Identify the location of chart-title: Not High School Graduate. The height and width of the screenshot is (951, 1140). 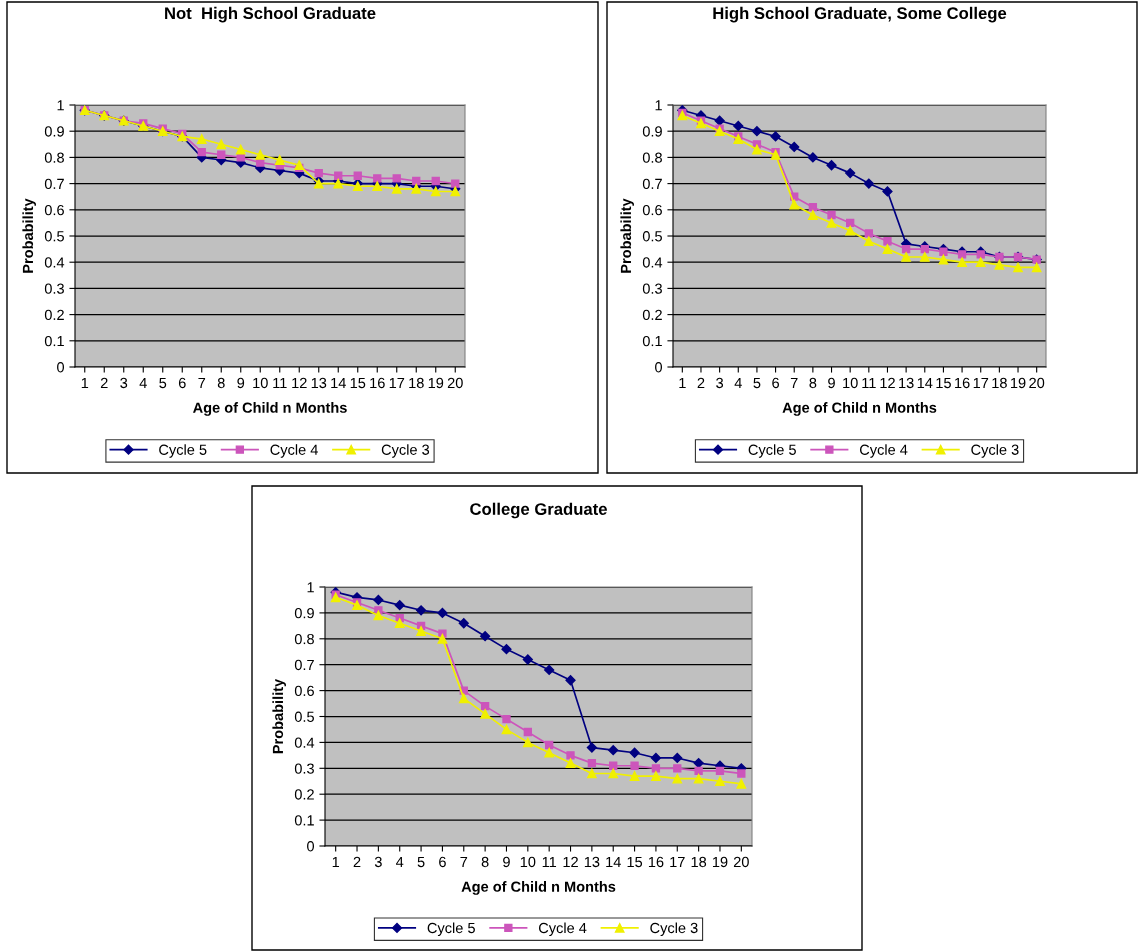
(270, 14).